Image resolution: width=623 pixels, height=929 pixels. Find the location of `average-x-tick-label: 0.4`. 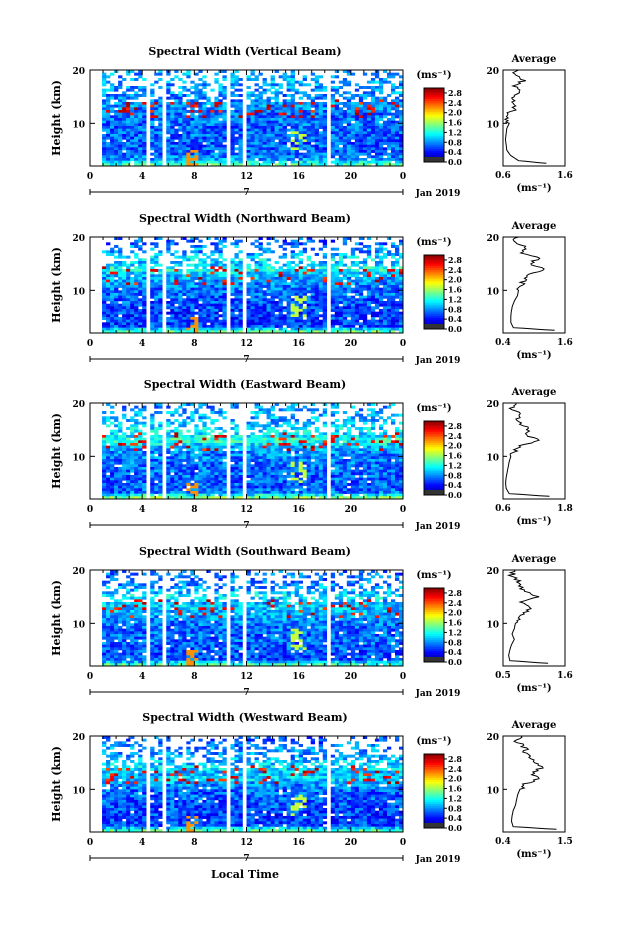

average-x-tick-label: 0.4 is located at coordinates (503, 343).